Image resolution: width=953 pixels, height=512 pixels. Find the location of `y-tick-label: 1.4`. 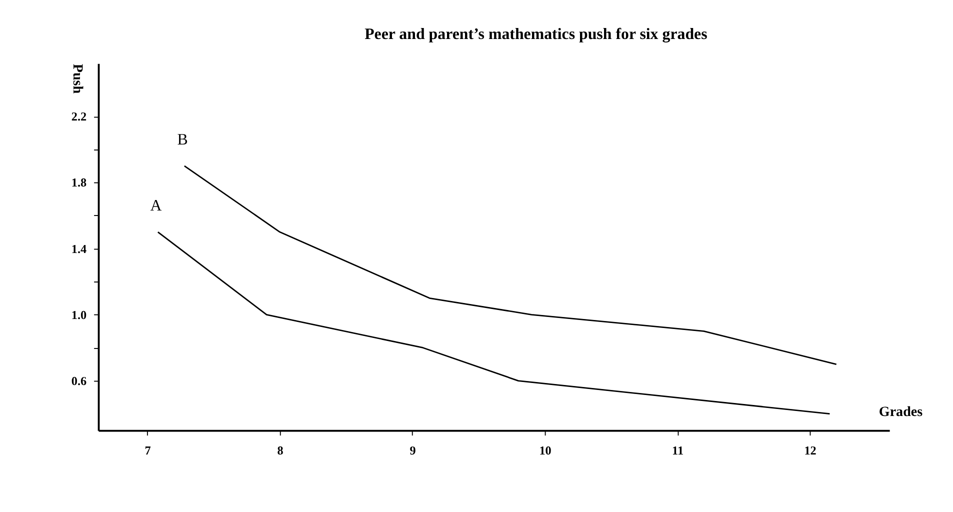

y-tick-label: 1.4 is located at coordinates (79, 249).